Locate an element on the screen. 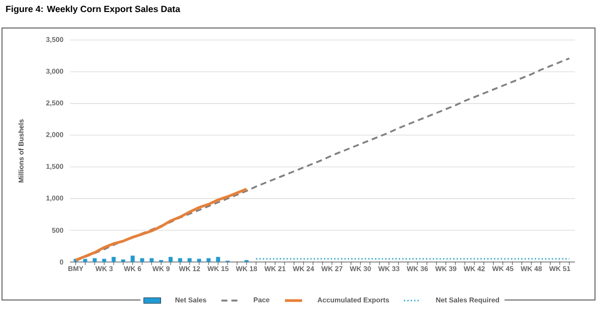  chart-title: Figure 4: Weekly Corn Export Sales Data is located at coordinates (93, 10).